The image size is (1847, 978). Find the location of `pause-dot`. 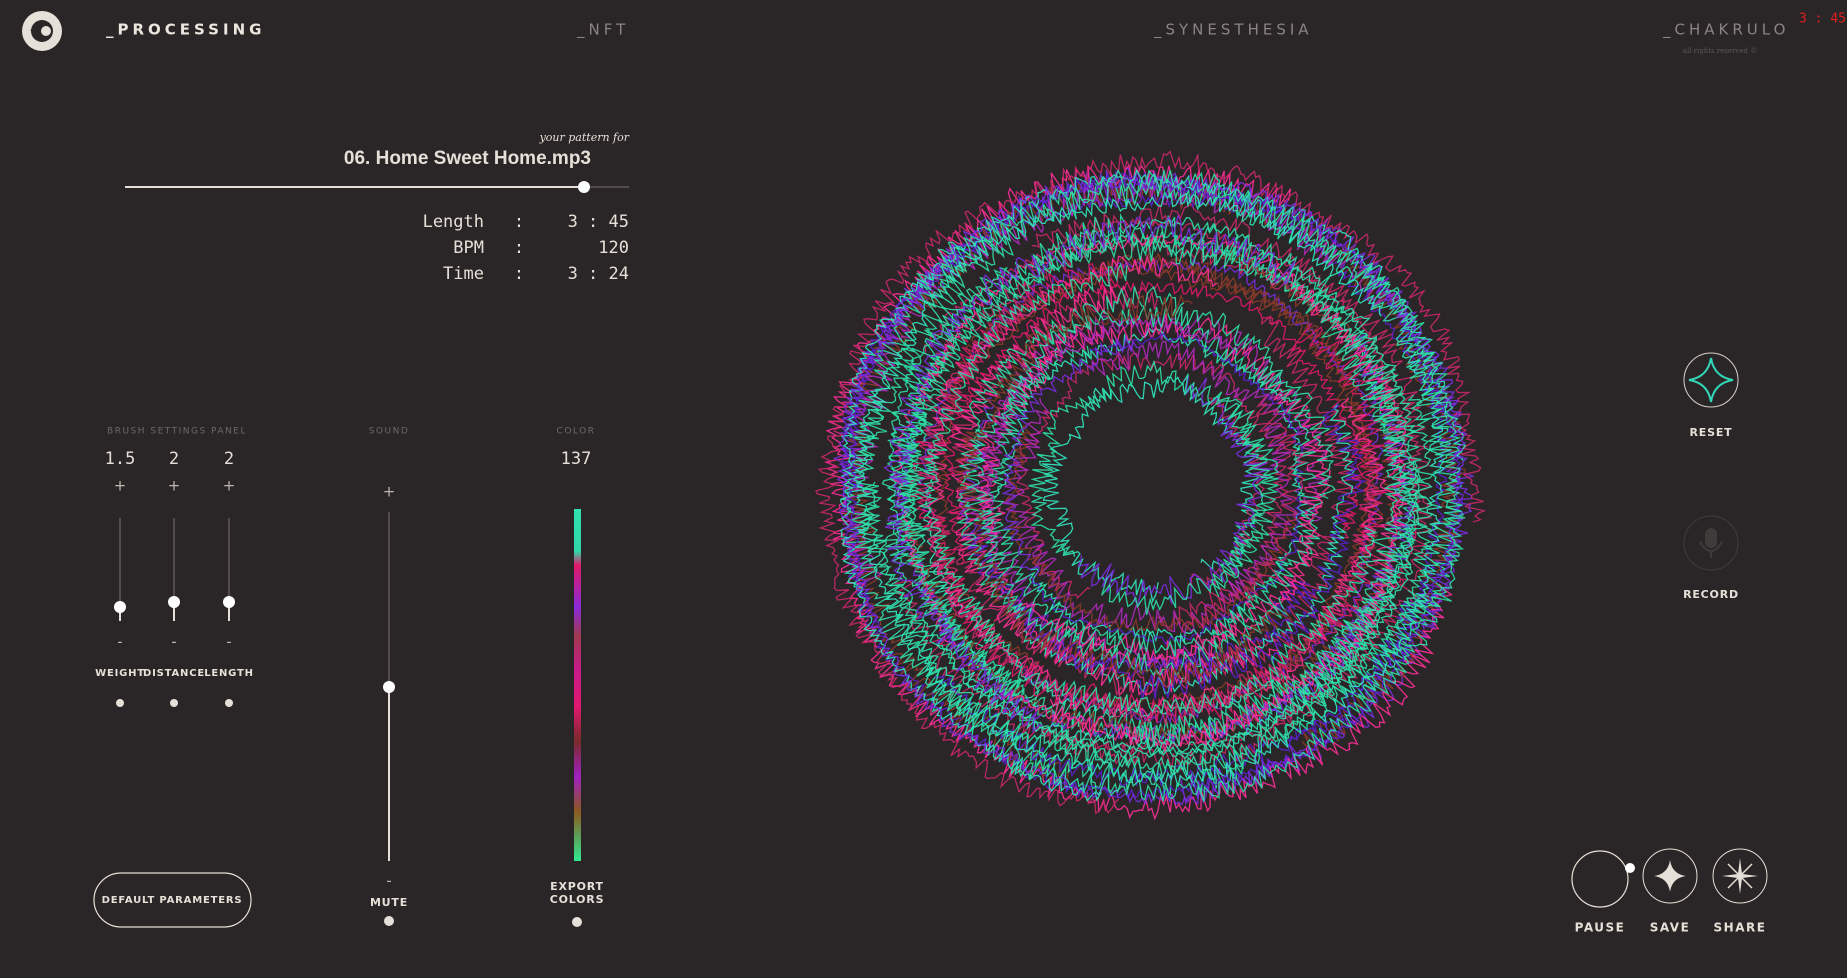

pause-dot is located at coordinates (1630, 868).